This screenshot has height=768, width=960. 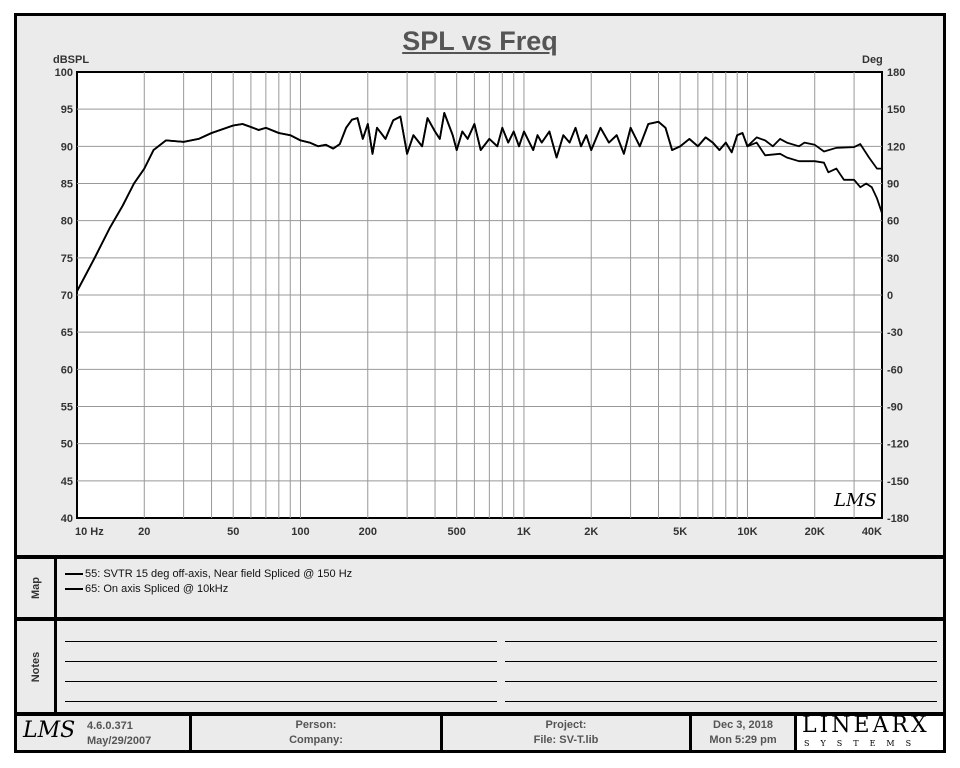 I want to click on version: 4.6.0.371, so click(x=110, y=726).